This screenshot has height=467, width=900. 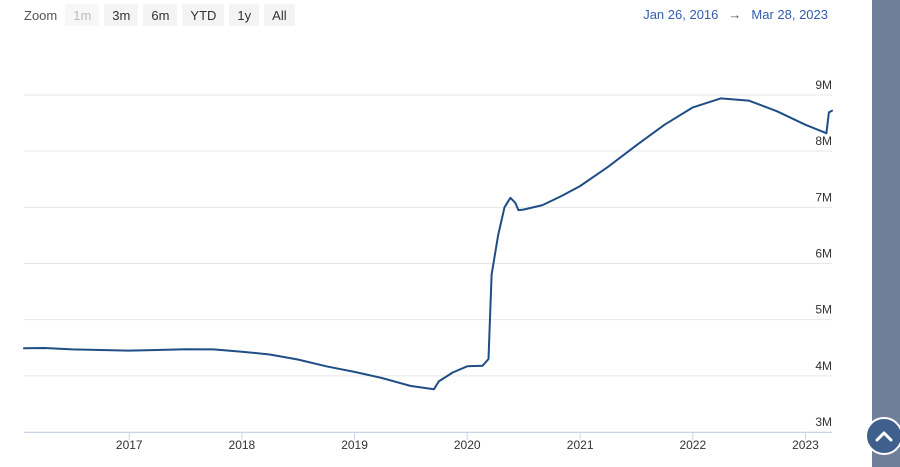 What do you see at coordinates (805, 445) in the screenshot?
I see `x-tick-label: 2023` at bounding box center [805, 445].